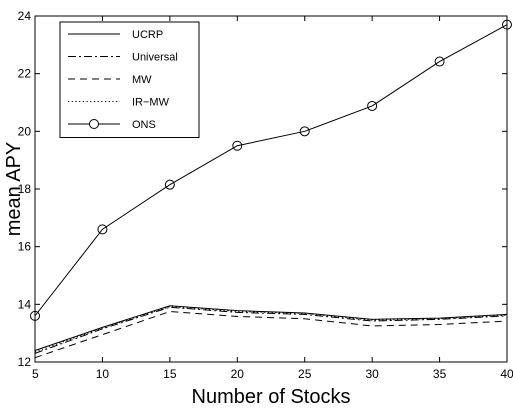  I want to click on series-line-universal, so click(271, 330).